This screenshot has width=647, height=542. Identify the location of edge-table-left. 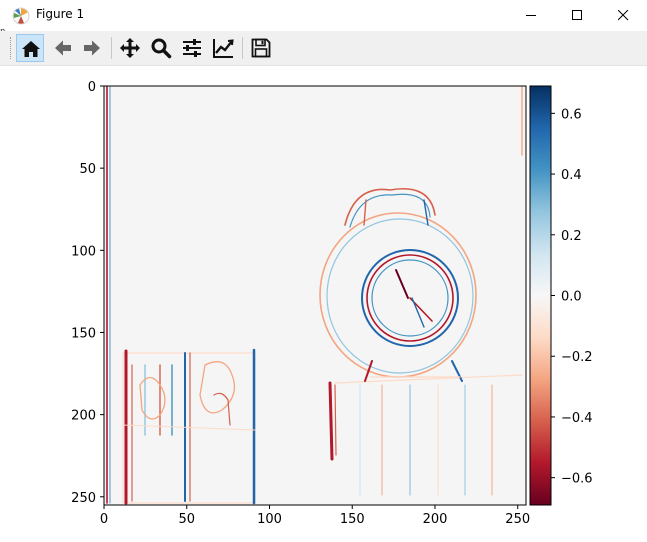
(335, 420).